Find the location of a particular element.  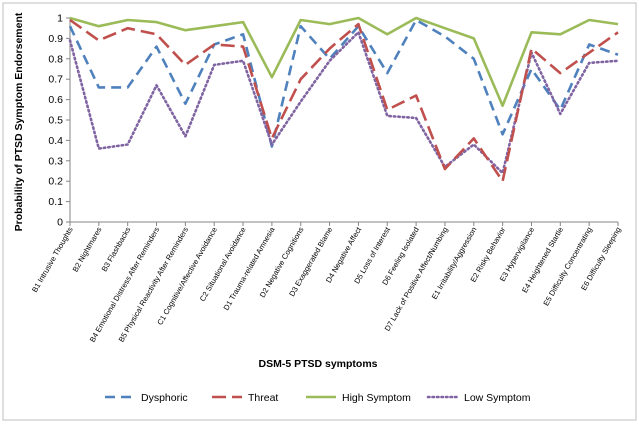

y-axis-title: Probability of PTSD Symptom Endorsement is located at coordinates (19, 121).